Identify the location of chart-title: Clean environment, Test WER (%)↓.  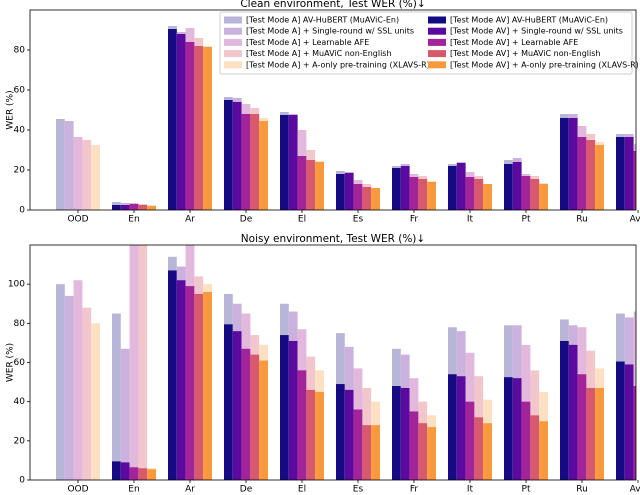
(332, 5).